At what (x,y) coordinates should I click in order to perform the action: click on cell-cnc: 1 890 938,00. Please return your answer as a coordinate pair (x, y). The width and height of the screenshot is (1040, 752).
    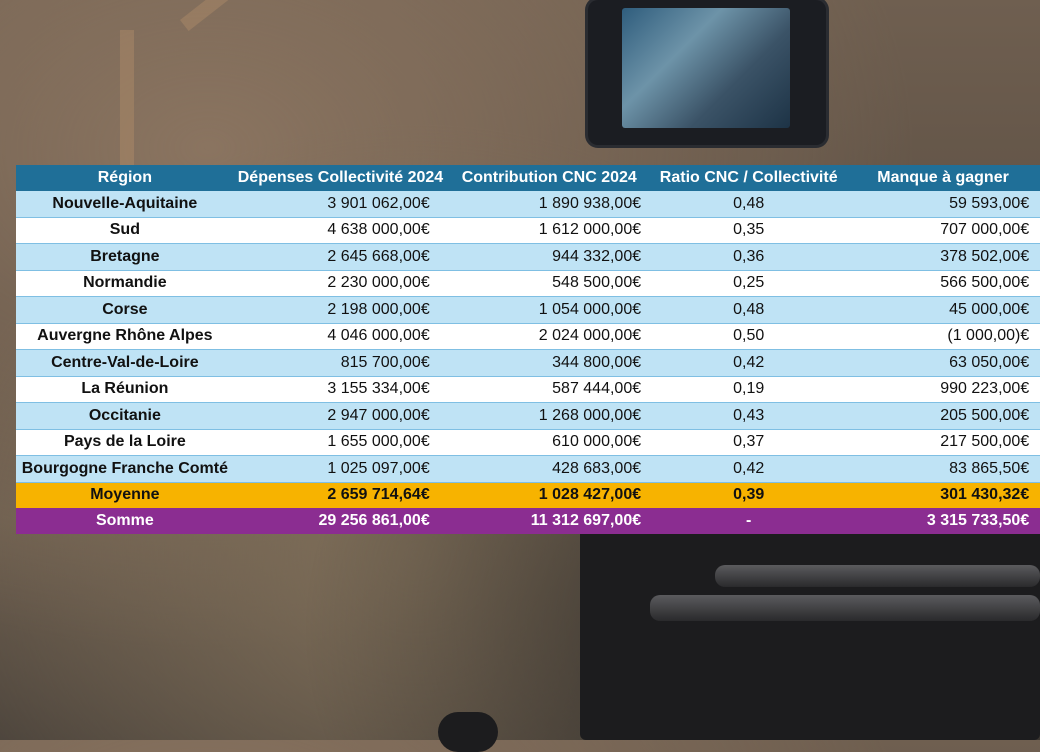
    Looking at the image, I should click on (540, 204).